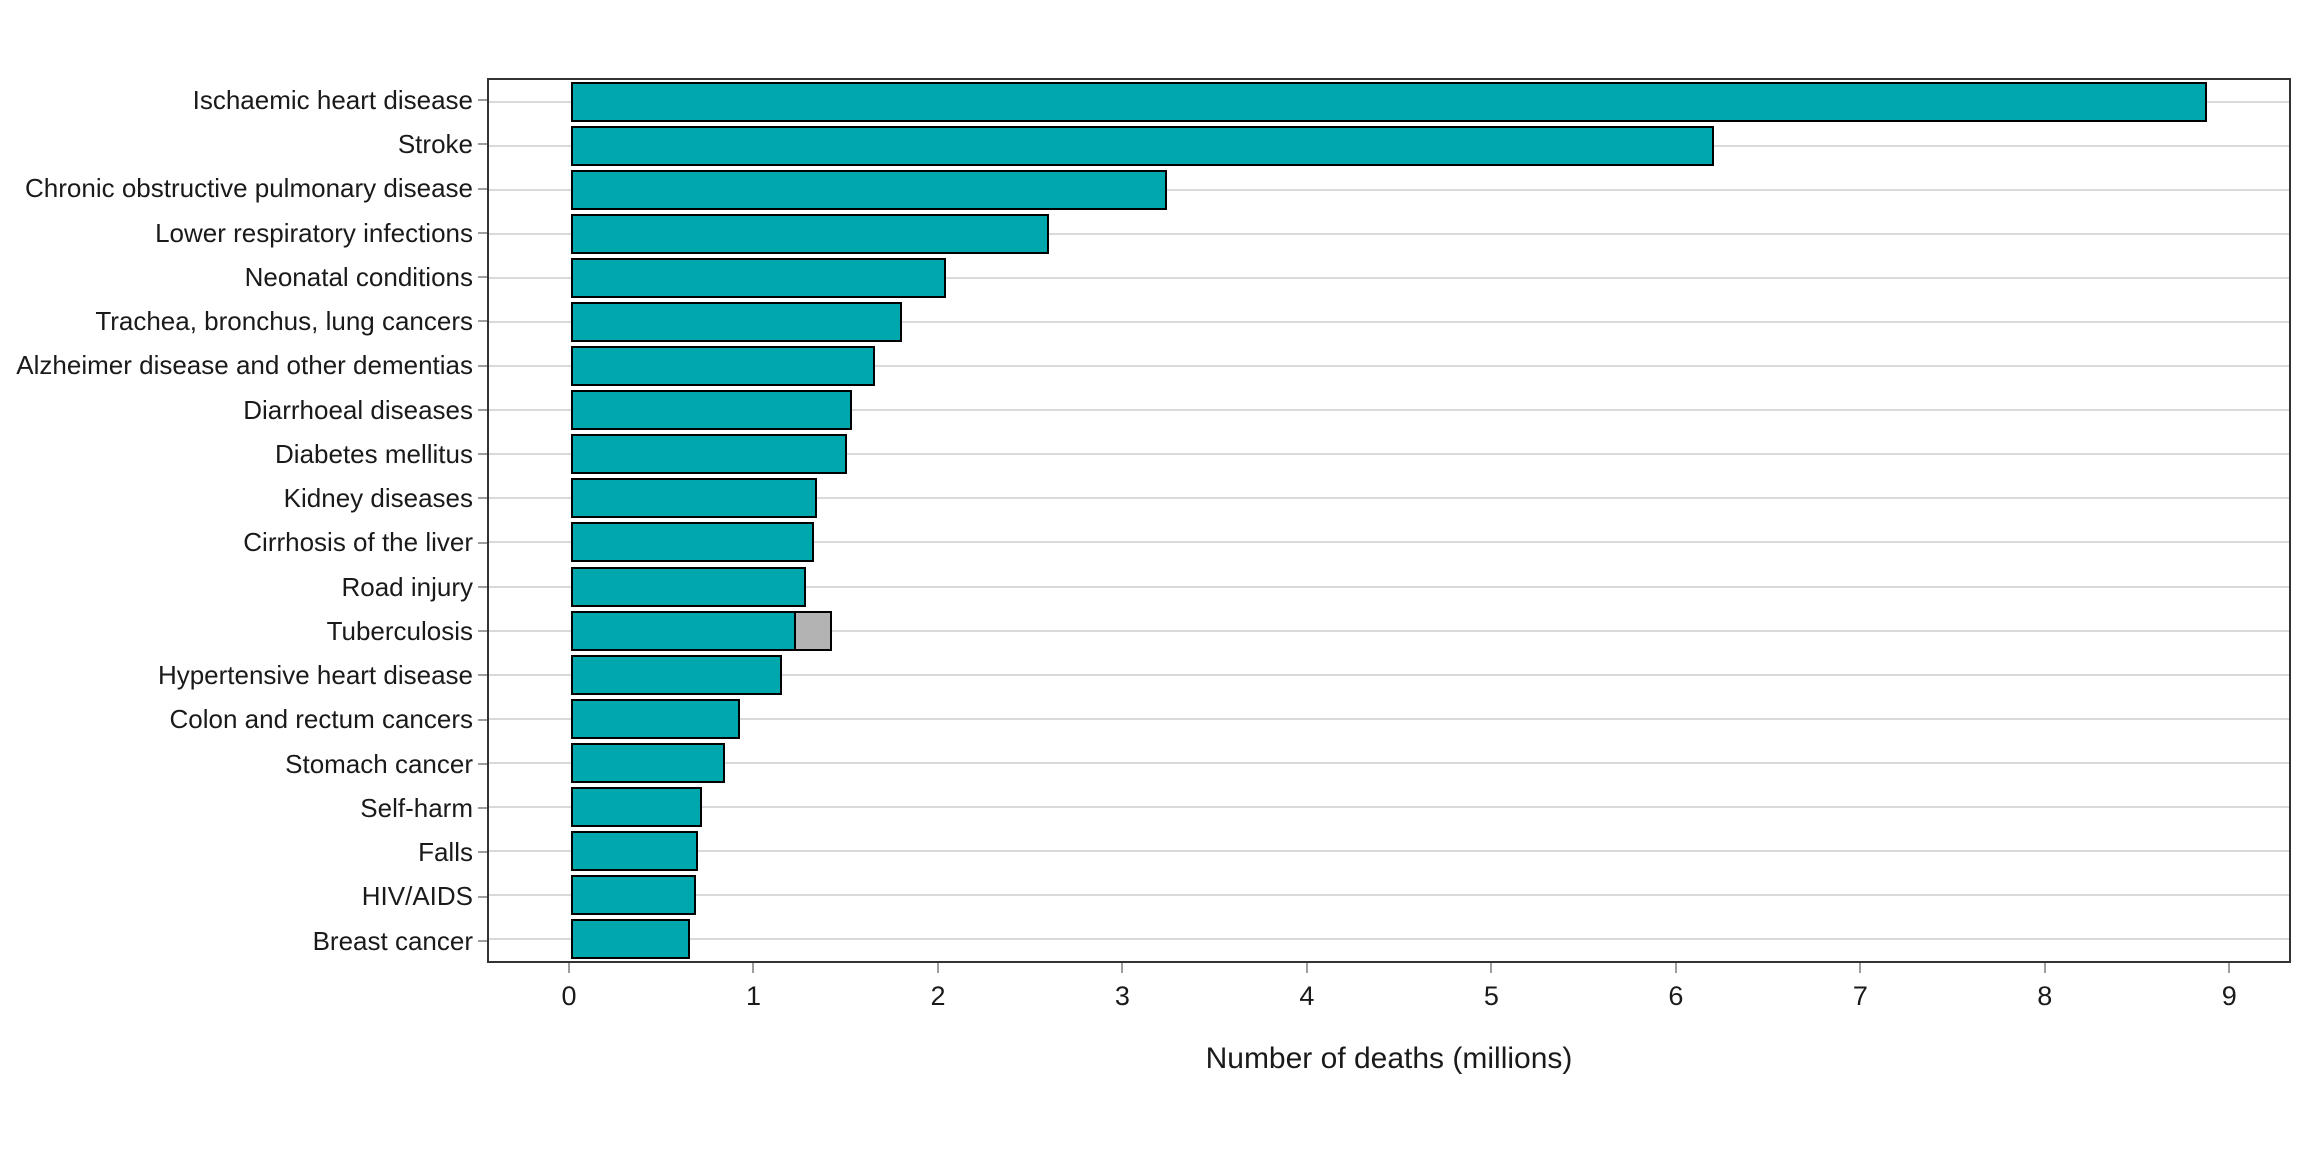 The width and height of the screenshot is (2304, 1152). What do you see at coordinates (813, 630) in the screenshot?
I see `bar-segment-secondary` at bounding box center [813, 630].